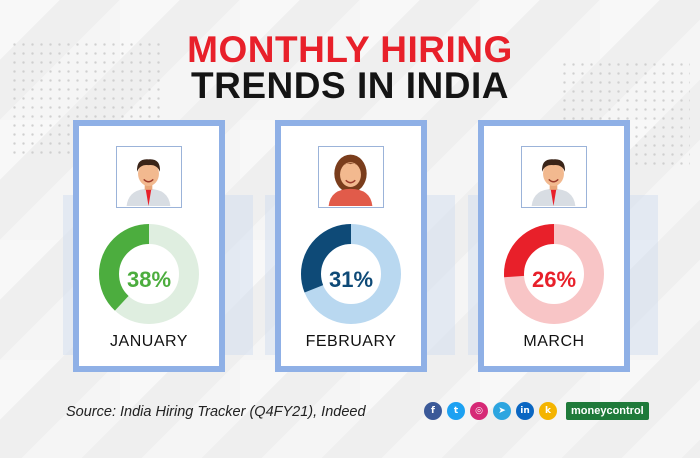  I want to click on telegram-icon: ➤, so click(502, 411).